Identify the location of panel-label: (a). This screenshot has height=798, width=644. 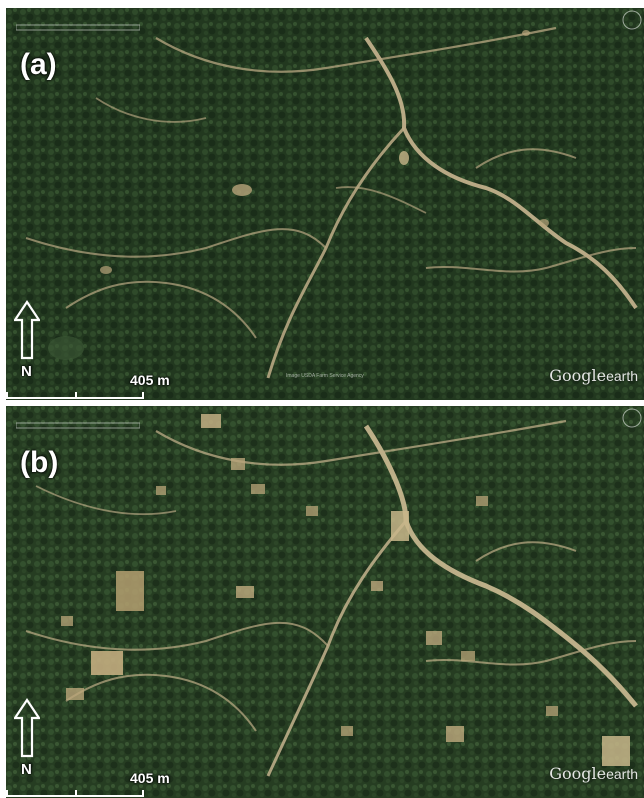
(38, 64).